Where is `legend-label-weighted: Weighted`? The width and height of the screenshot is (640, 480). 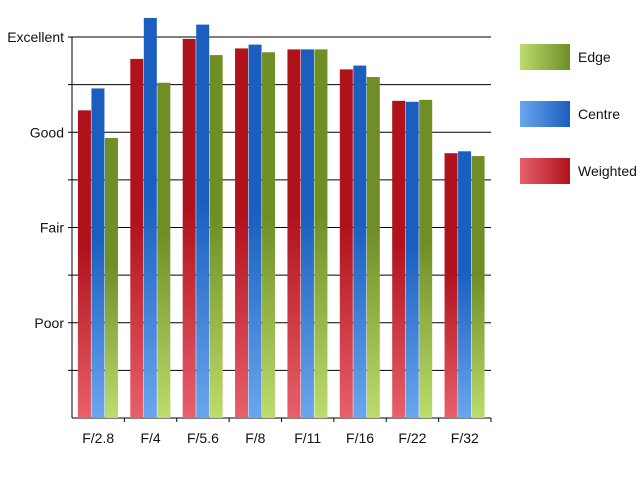
legend-label-weighted: Weighted is located at coordinates (607, 171).